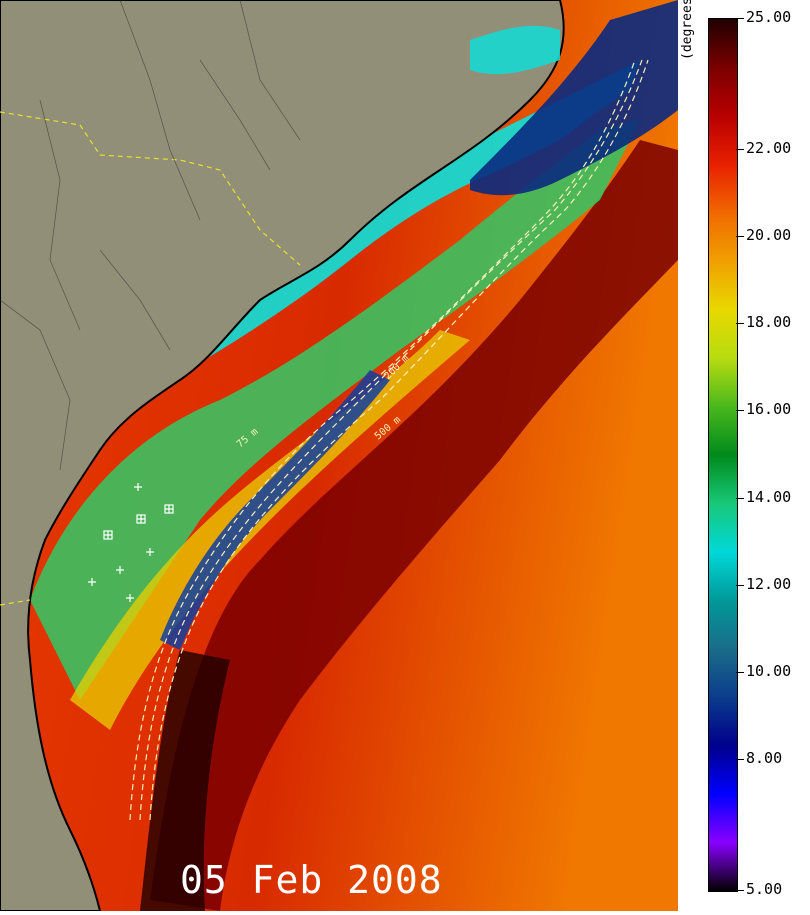 The image size is (810, 915). I want to click on colorbar-tick-label: 14.00, so click(769, 496).